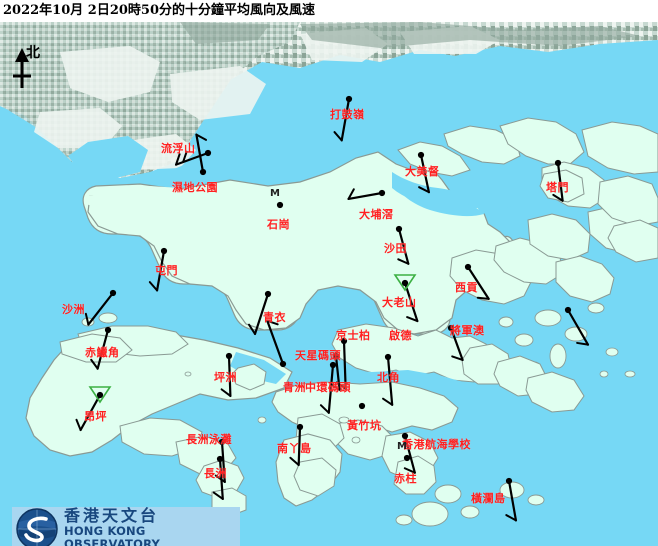  I want to click on station-label-star-ferry: 天星碼頭, so click(318, 355).